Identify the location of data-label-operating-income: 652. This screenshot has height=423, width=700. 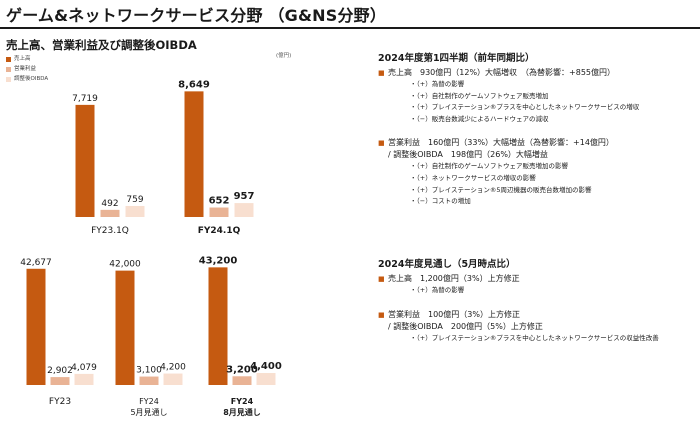
(219, 201).